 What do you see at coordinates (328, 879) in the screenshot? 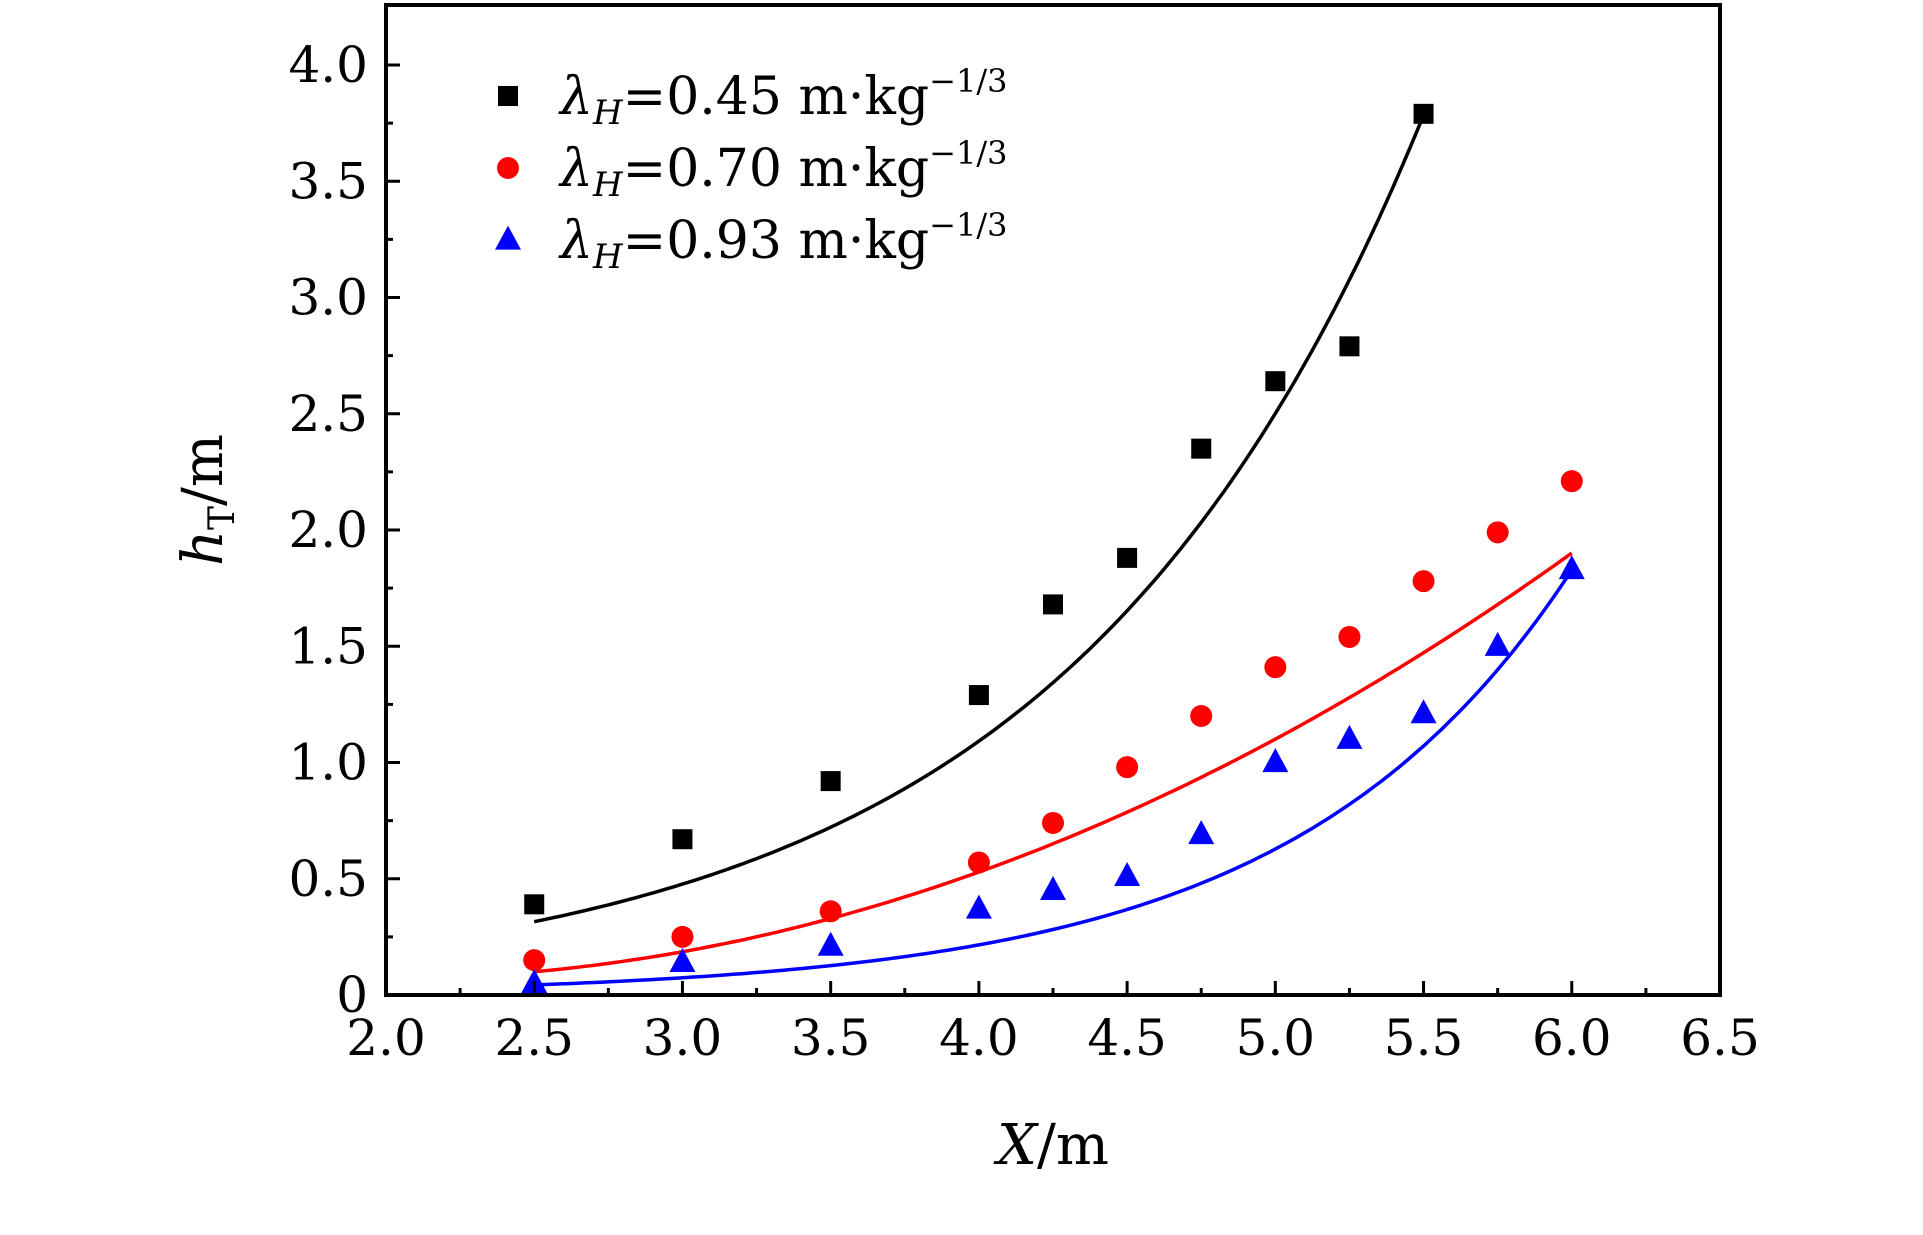
I see `y-tick-label: 0.5` at bounding box center [328, 879].